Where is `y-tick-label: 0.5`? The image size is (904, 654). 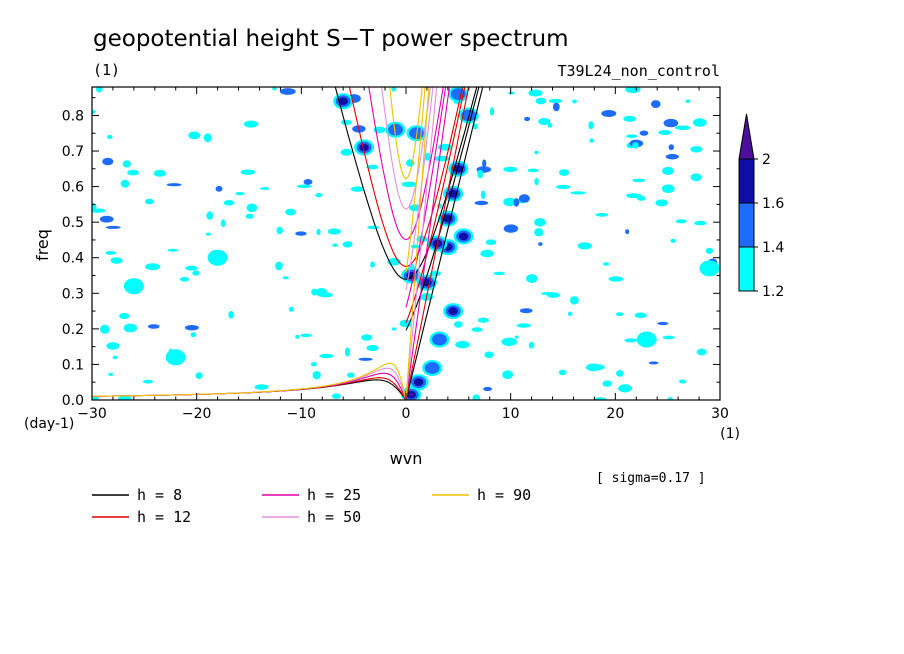
y-tick-label: 0.5 is located at coordinates (73, 223).